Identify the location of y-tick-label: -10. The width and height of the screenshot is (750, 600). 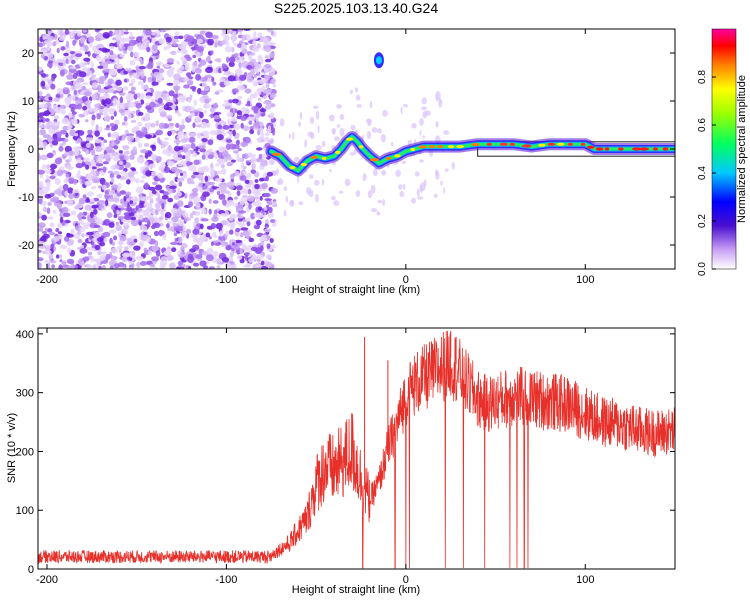
(26, 198).